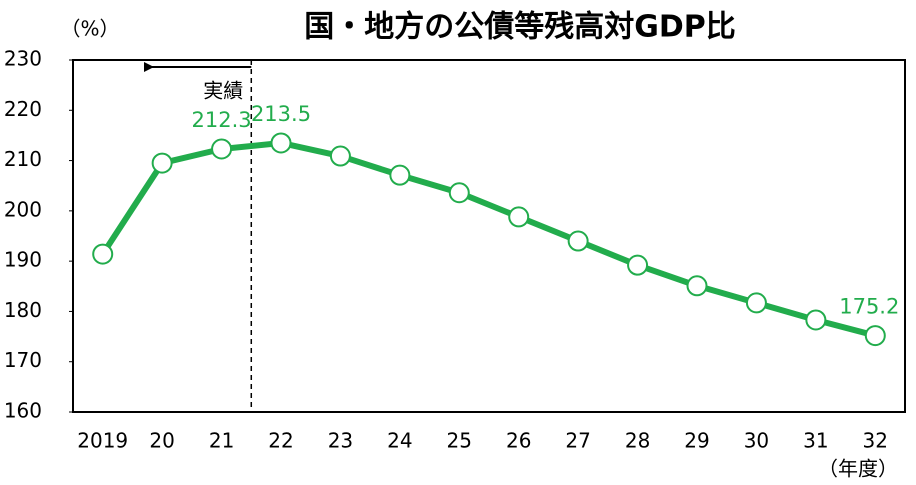 This screenshot has height=485, width=916. Describe the element at coordinates (221, 441) in the screenshot. I see `x-tick-label: 21` at that location.